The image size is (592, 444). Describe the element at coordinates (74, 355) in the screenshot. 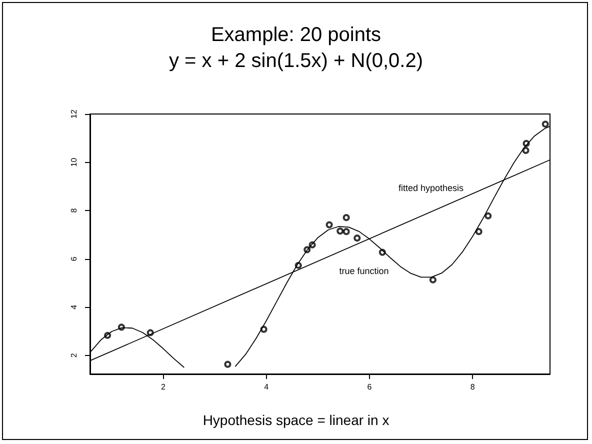

I see `y-tick-label: 2` at that location.